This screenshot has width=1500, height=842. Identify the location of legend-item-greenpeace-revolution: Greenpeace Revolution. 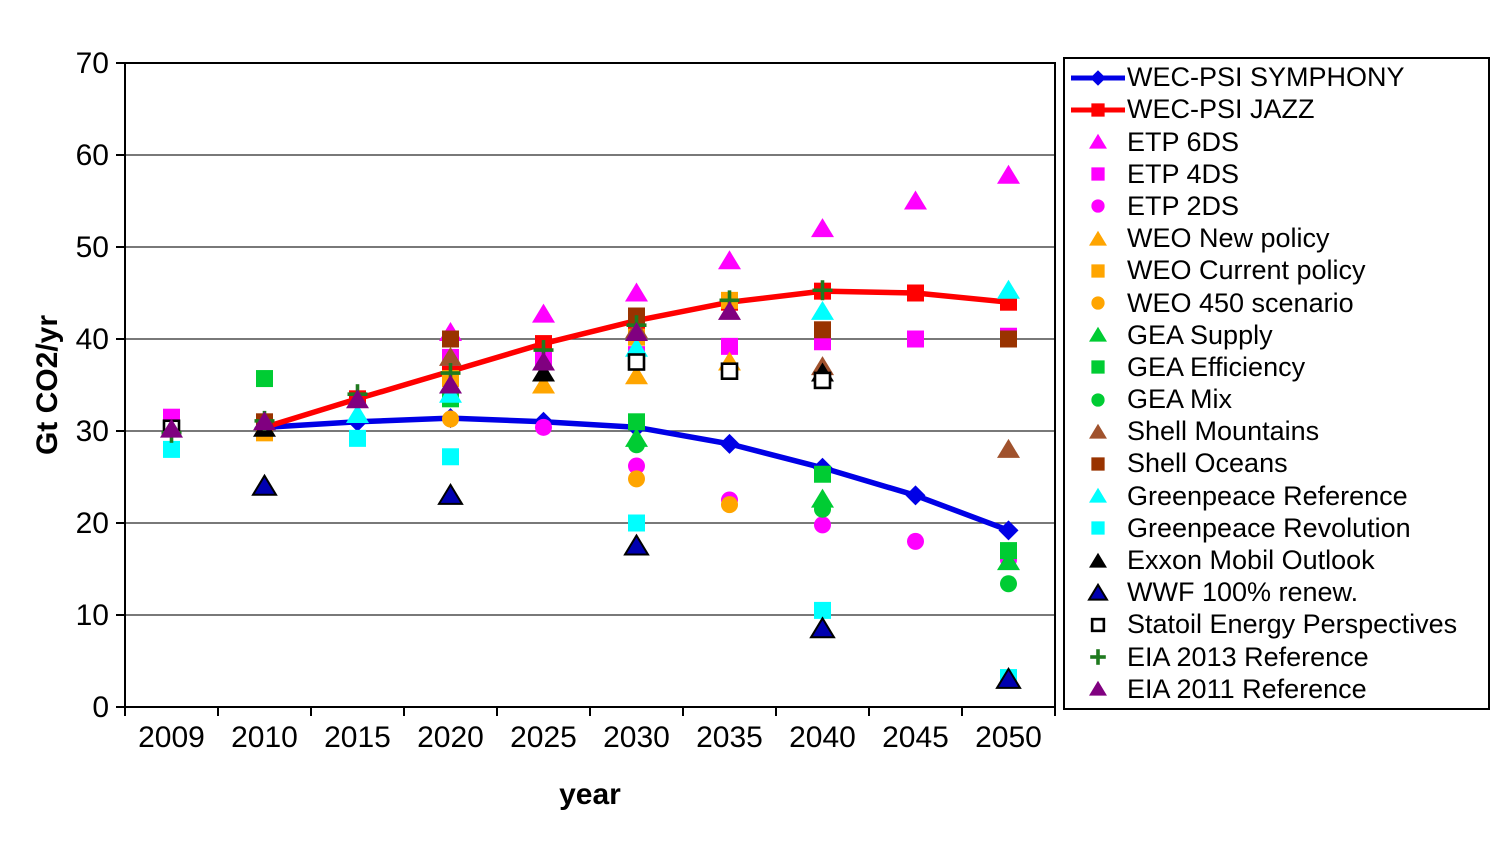
(1277, 528).